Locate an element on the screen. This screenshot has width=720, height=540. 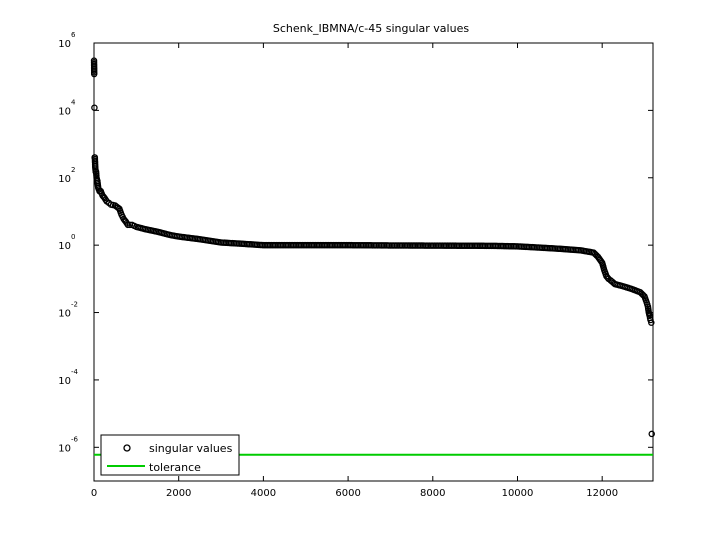
x-tick-label: 8000 is located at coordinates (432, 493).